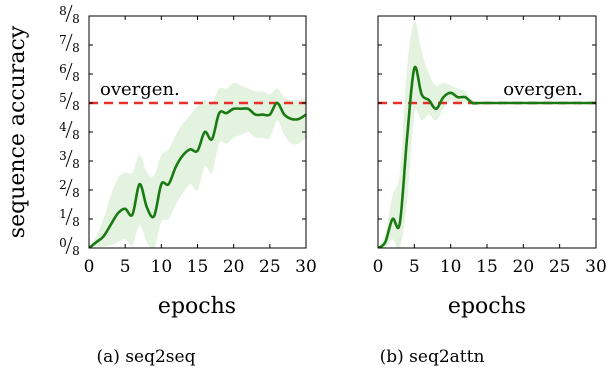 Image resolution: width=608 pixels, height=372 pixels. Describe the element at coordinates (63, 69) in the screenshot. I see `y-tick-numerator: 6` at that location.